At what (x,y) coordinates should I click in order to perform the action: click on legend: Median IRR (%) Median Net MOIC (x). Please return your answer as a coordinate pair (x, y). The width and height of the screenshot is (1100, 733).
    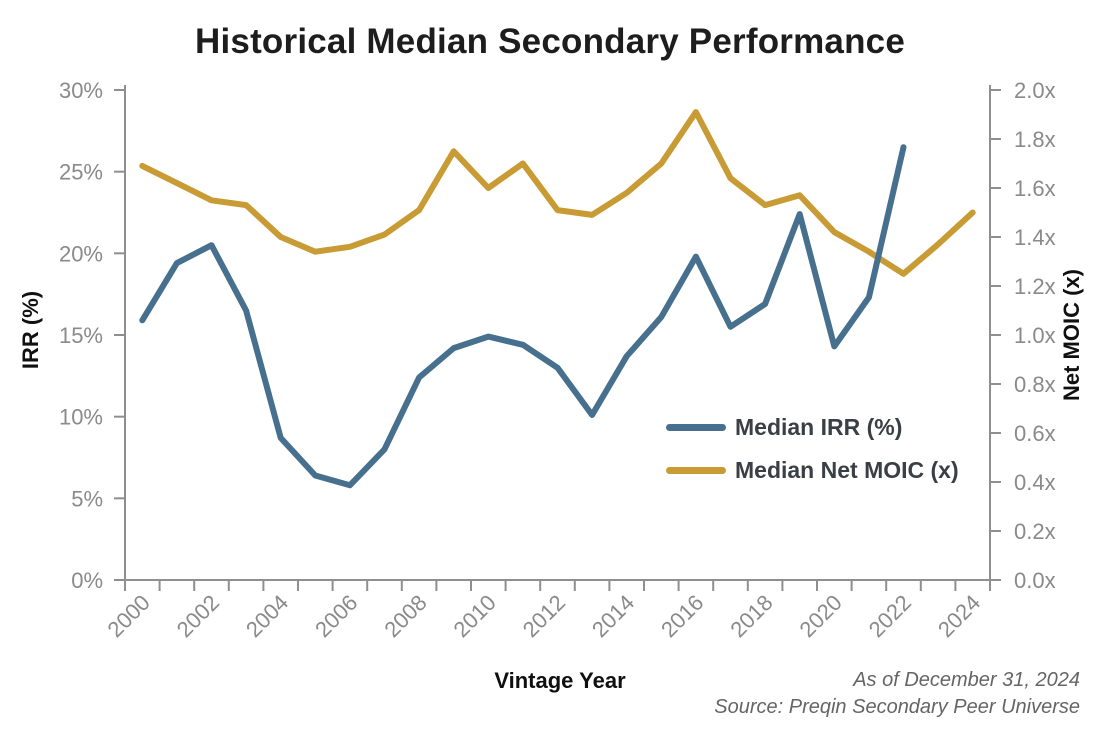
    Looking at the image, I should click on (812, 449).